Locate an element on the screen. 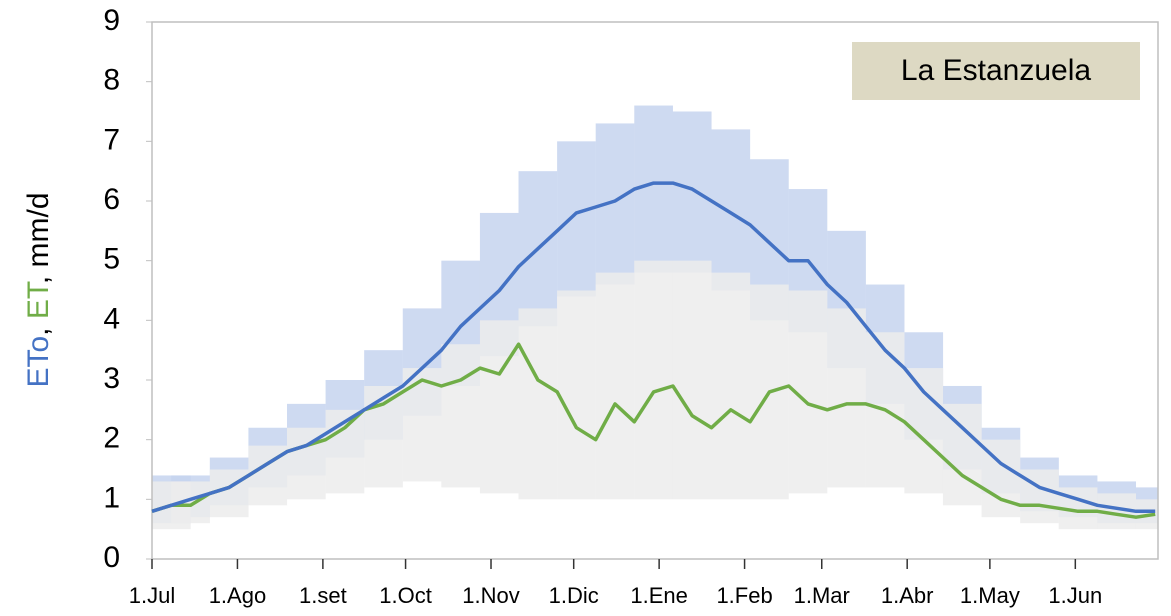  x-tick-label: 1.Ago is located at coordinates (238, 595).